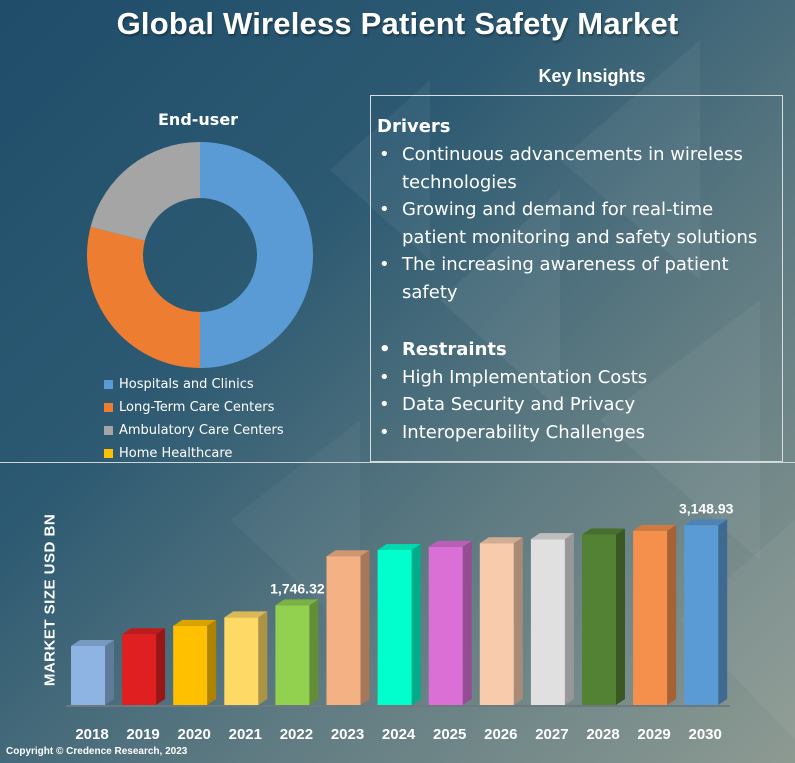  I want to click on donut-title: End-user, so click(198, 119).